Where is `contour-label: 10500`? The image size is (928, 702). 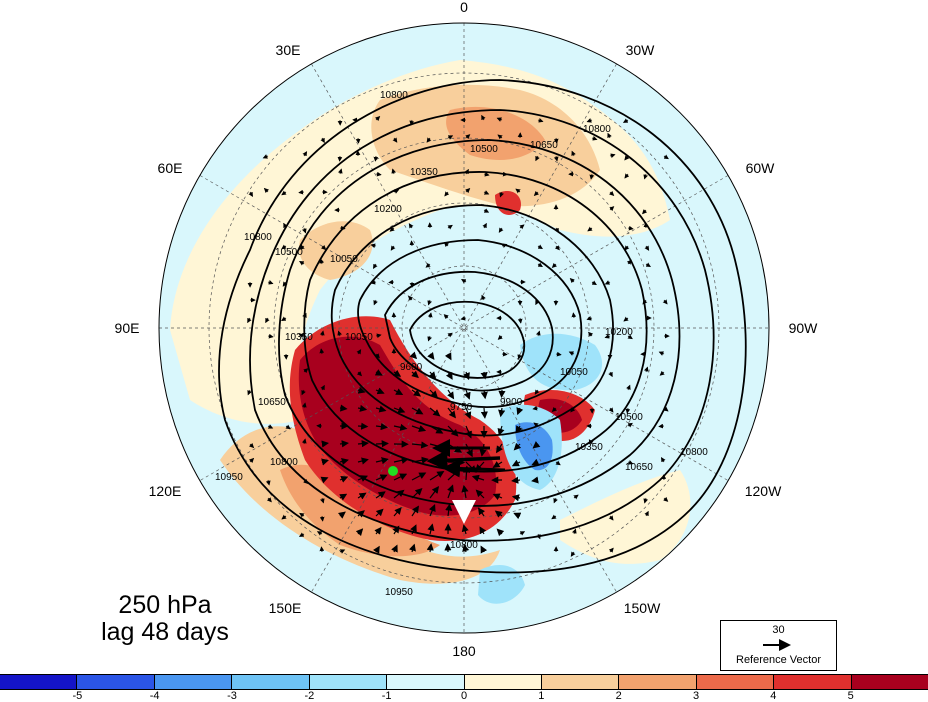 contour-label: 10500 is located at coordinates (629, 417).